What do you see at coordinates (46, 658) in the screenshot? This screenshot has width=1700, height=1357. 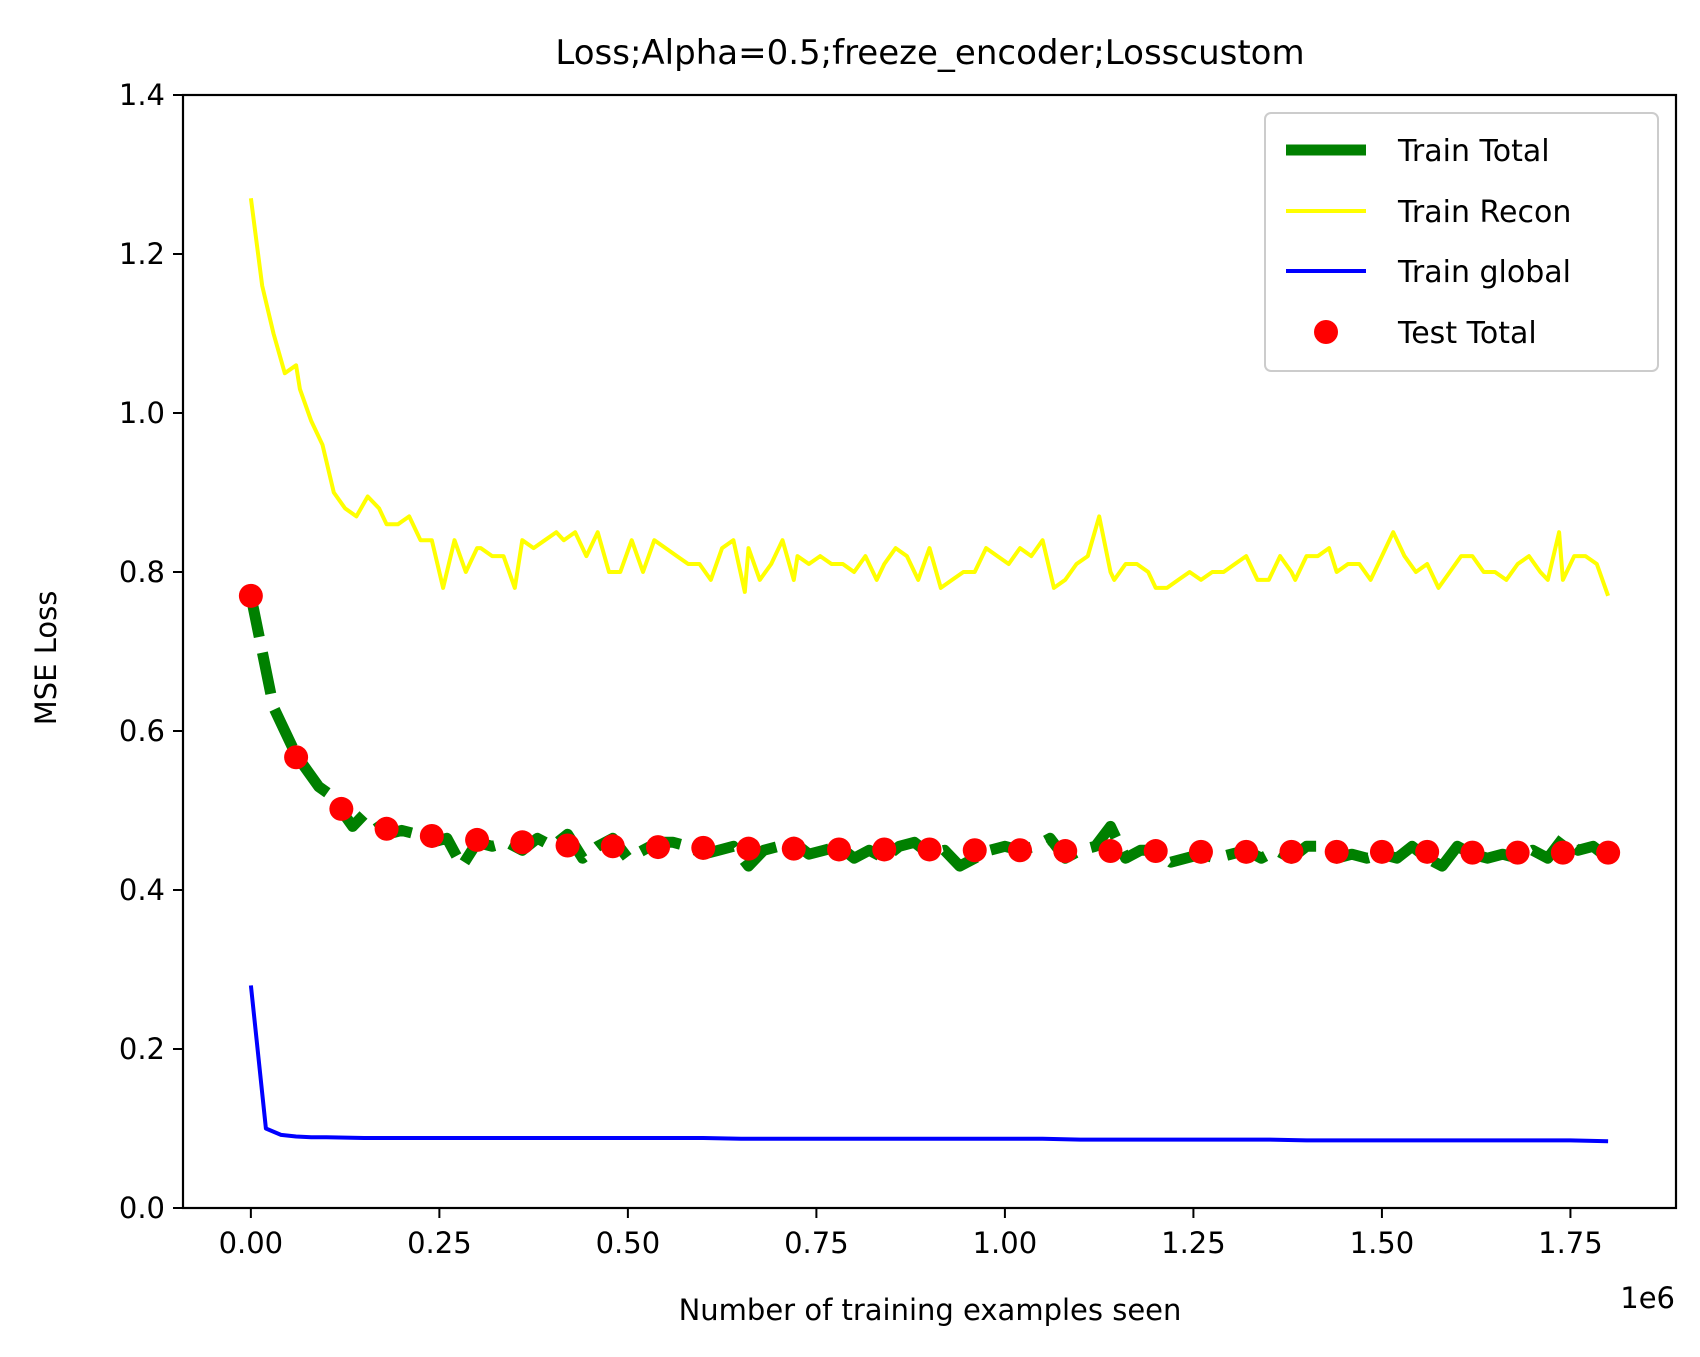 I see `y-axis-title: MSE Loss` at bounding box center [46, 658].